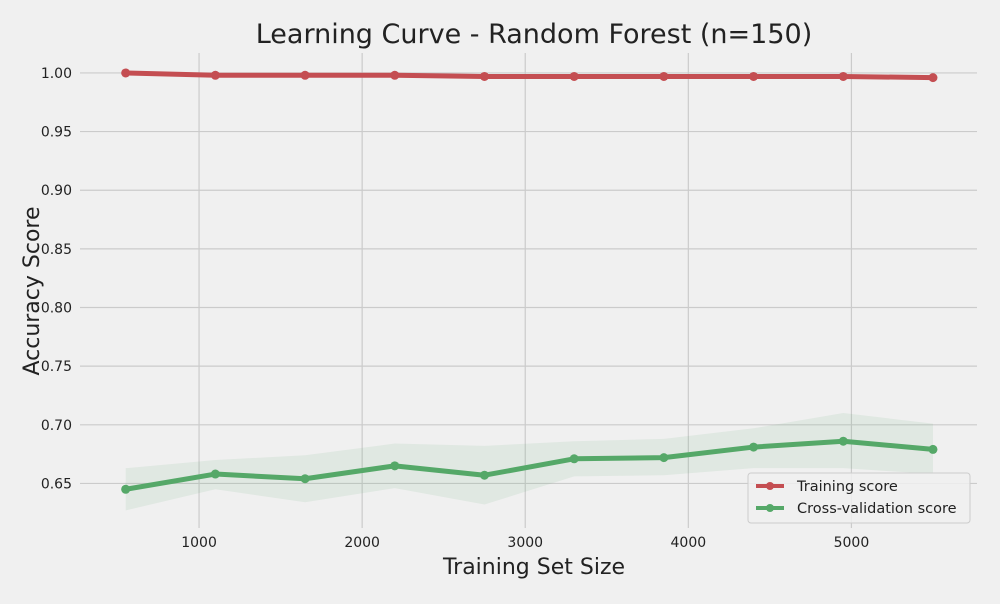 This screenshot has width=1000, height=604. What do you see at coordinates (852, 543) in the screenshot?
I see `x-tick-label: 5000` at bounding box center [852, 543].